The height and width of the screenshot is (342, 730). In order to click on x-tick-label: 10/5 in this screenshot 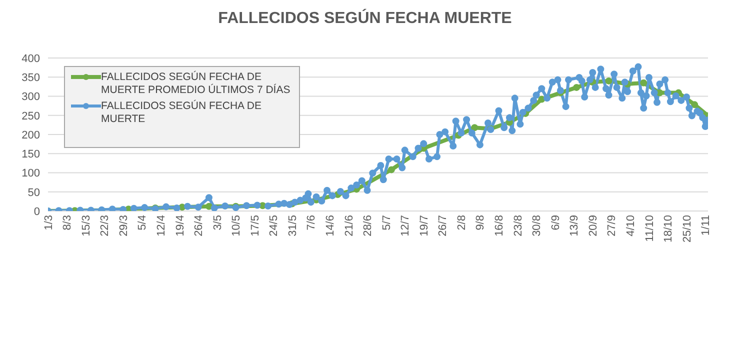, I will do `click(236, 225)`.